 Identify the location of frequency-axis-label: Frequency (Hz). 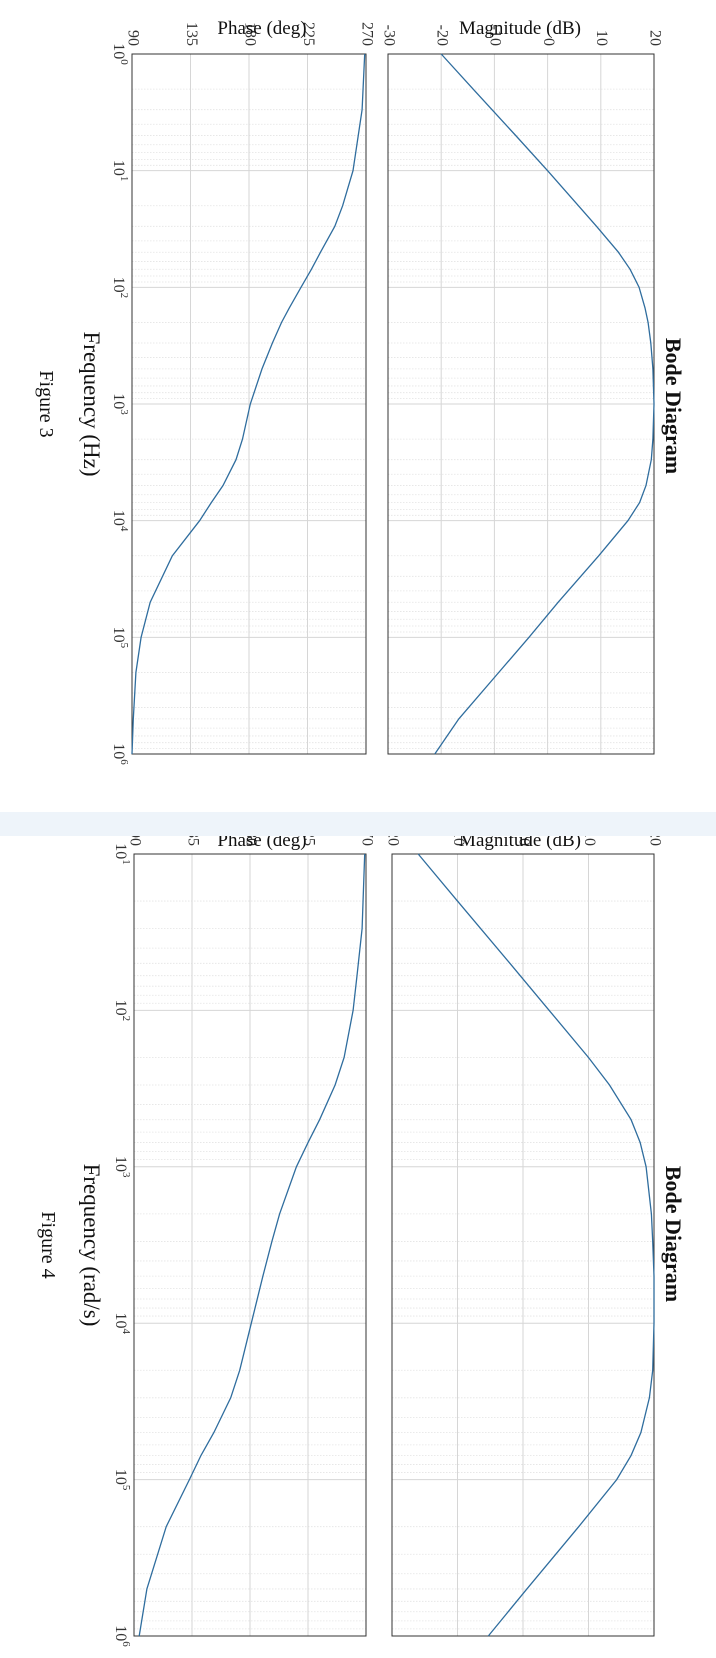
(91, 404).